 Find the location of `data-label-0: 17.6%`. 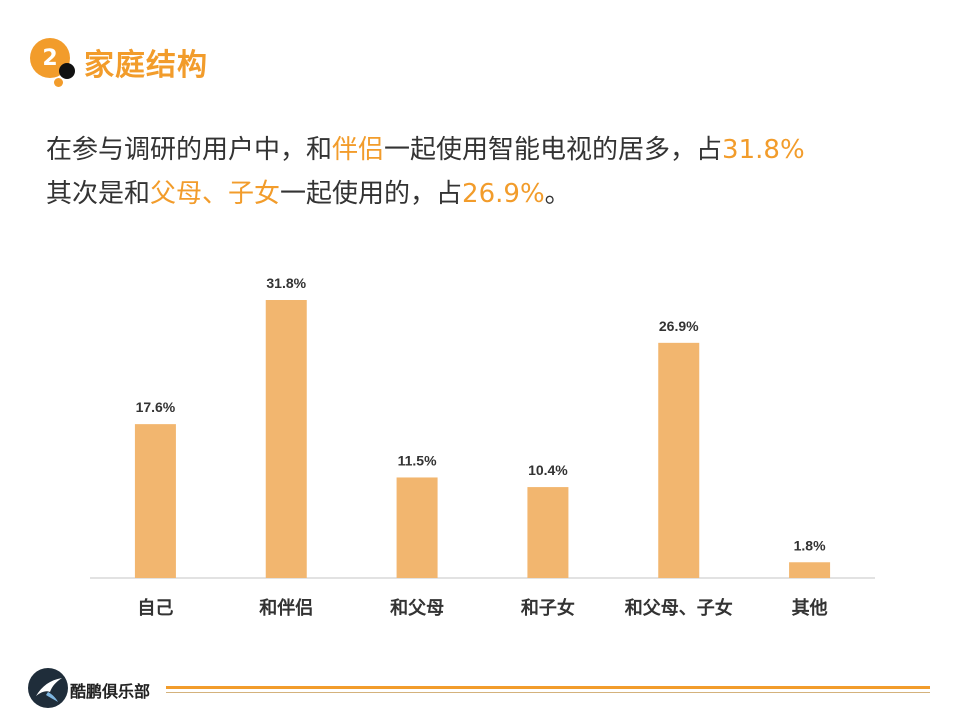

data-label-0: 17.6% is located at coordinates (156, 407).